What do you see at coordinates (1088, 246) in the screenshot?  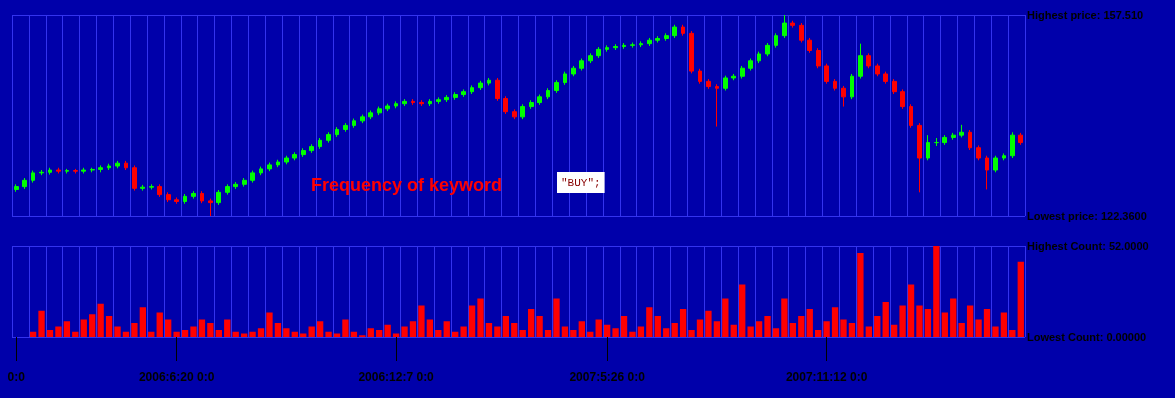 I see `y-tick-label: Highest Count: 52.0000` at bounding box center [1088, 246].